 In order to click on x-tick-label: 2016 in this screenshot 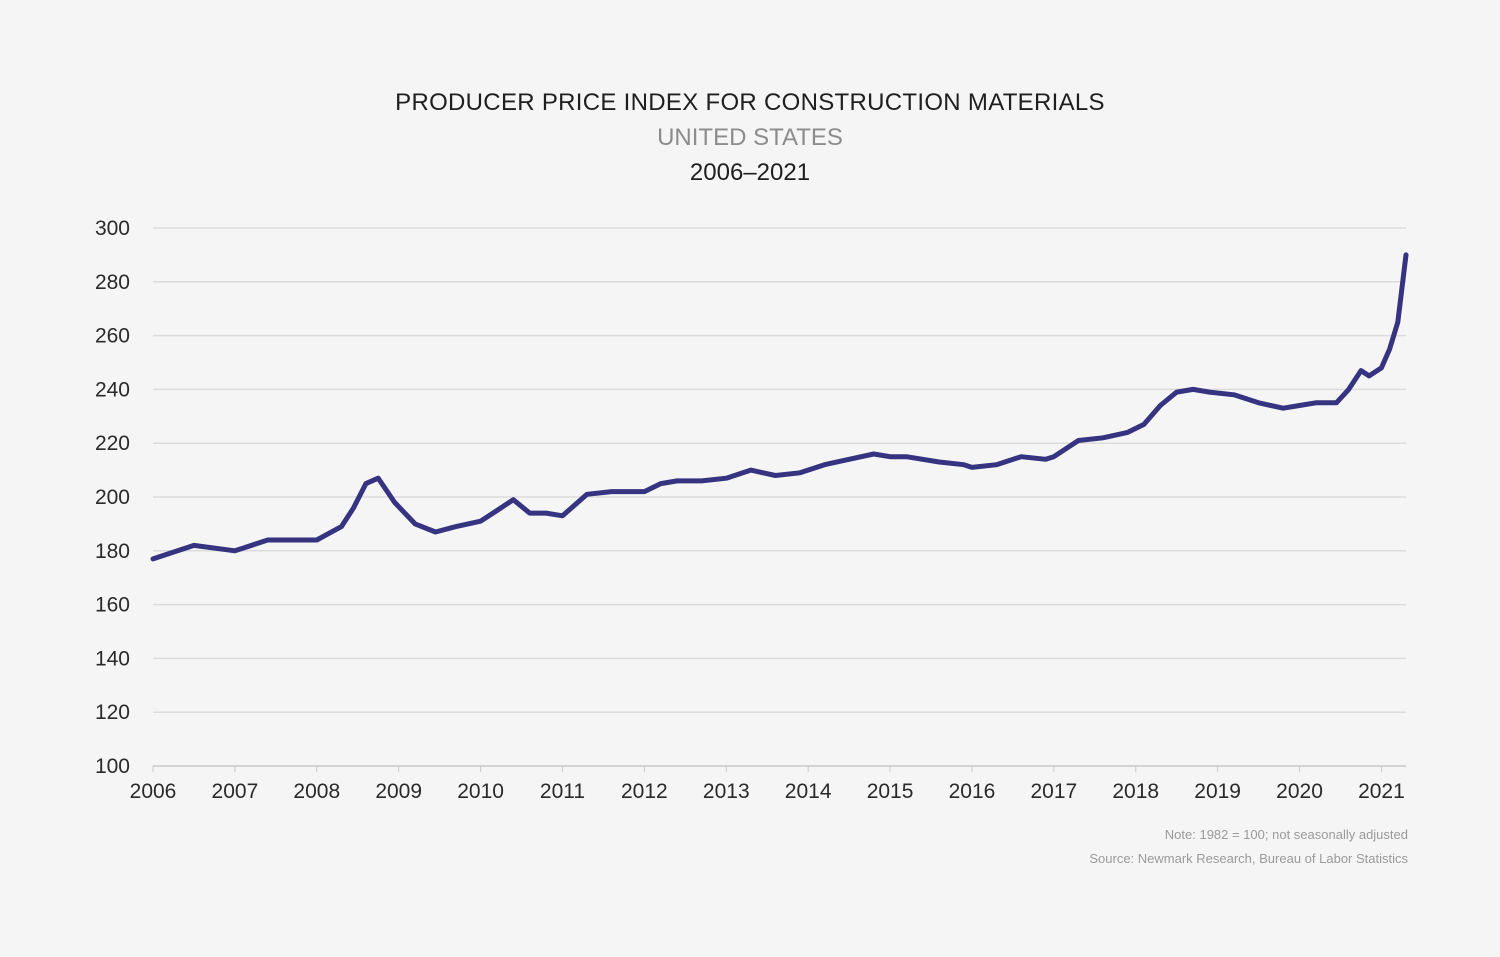, I will do `click(972, 791)`.